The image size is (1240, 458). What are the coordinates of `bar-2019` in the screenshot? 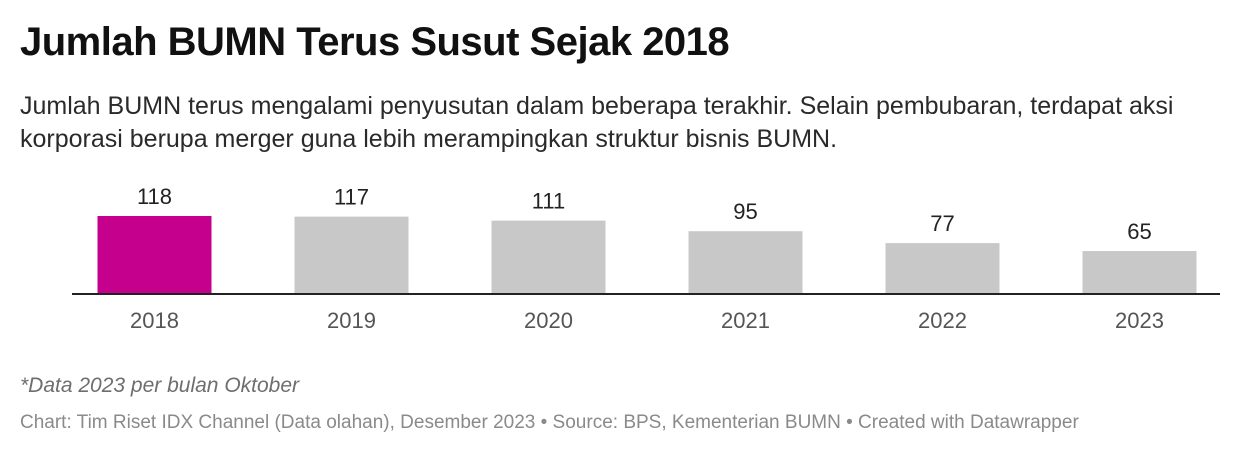 It's located at (351, 255).